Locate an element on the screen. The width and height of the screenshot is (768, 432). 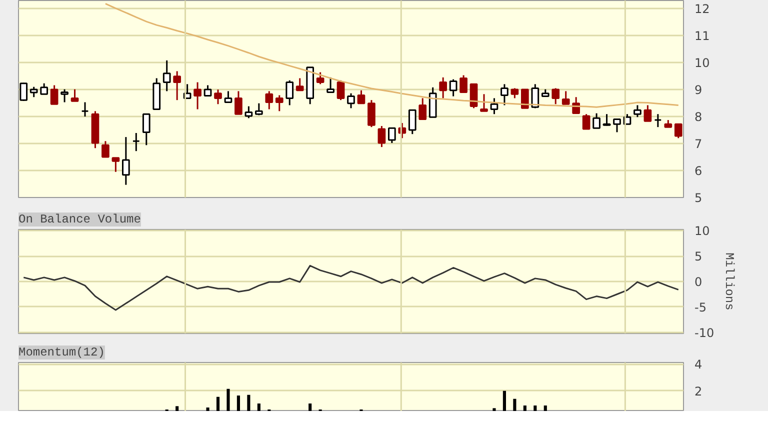
y-tick-label: -10 is located at coordinates (704, 333).